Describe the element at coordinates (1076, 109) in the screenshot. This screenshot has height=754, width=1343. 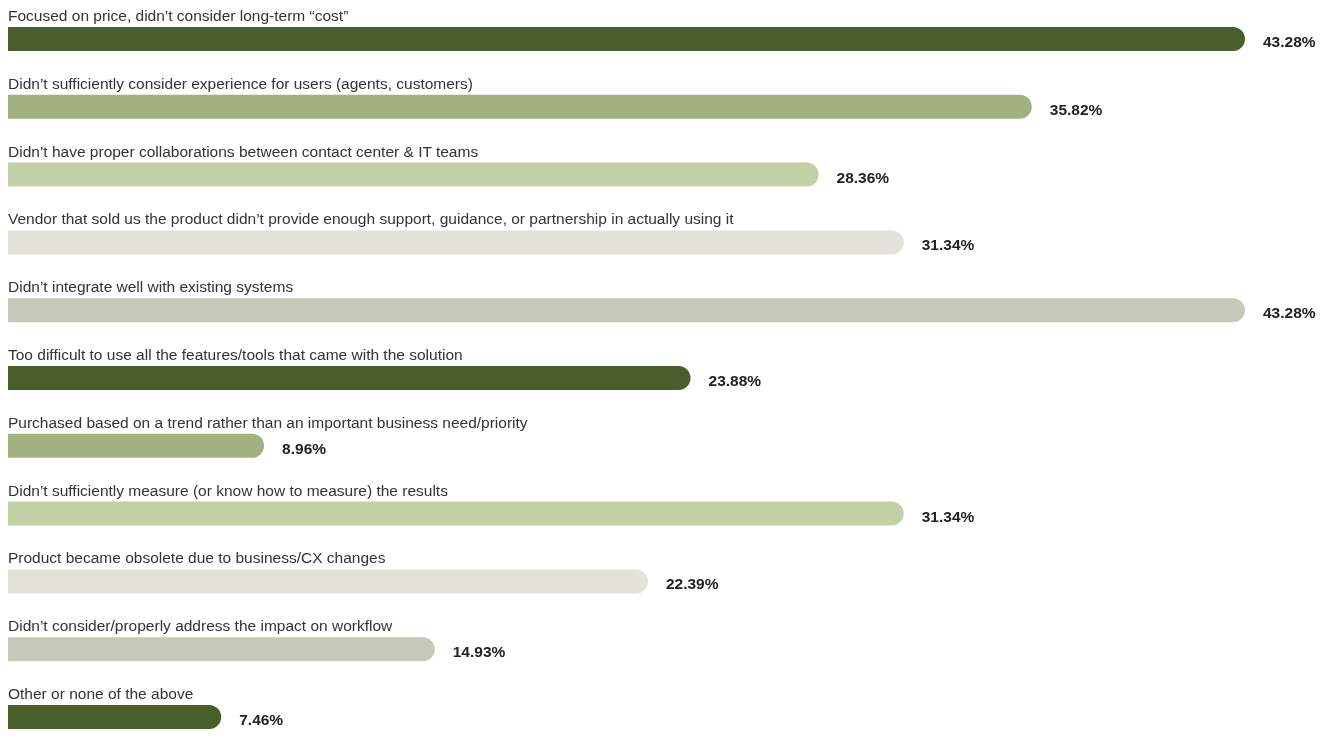
I see `data-label: 35.82%` at that location.